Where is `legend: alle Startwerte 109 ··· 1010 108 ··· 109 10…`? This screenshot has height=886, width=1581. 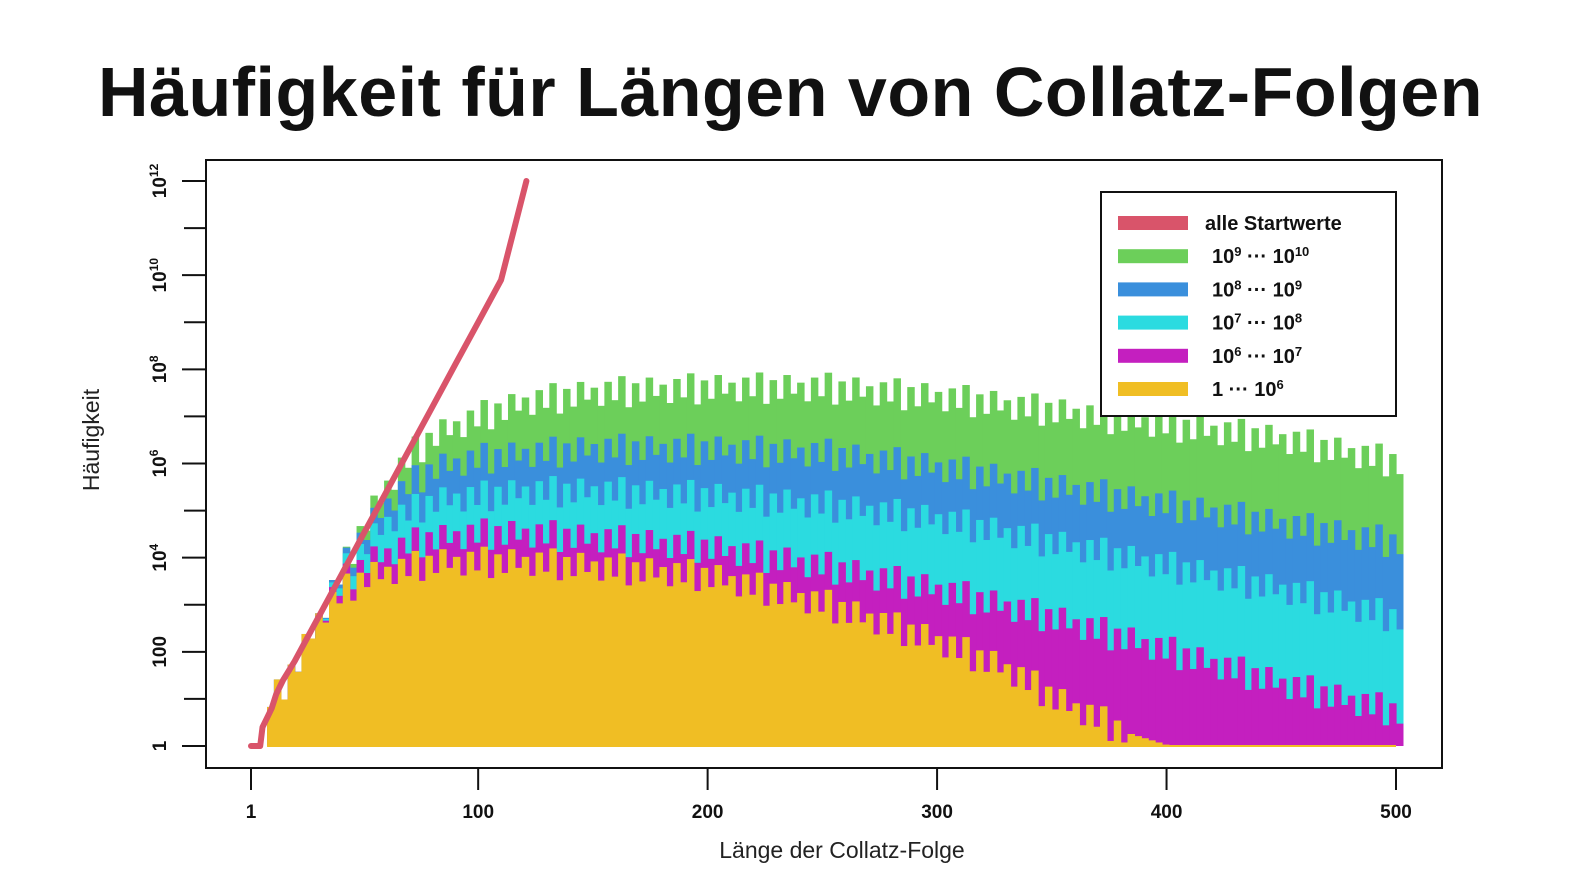 legend: alle Startwerte 109 ··· 1010 108 ··· 109 10… is located at coordinates (1248, 304).